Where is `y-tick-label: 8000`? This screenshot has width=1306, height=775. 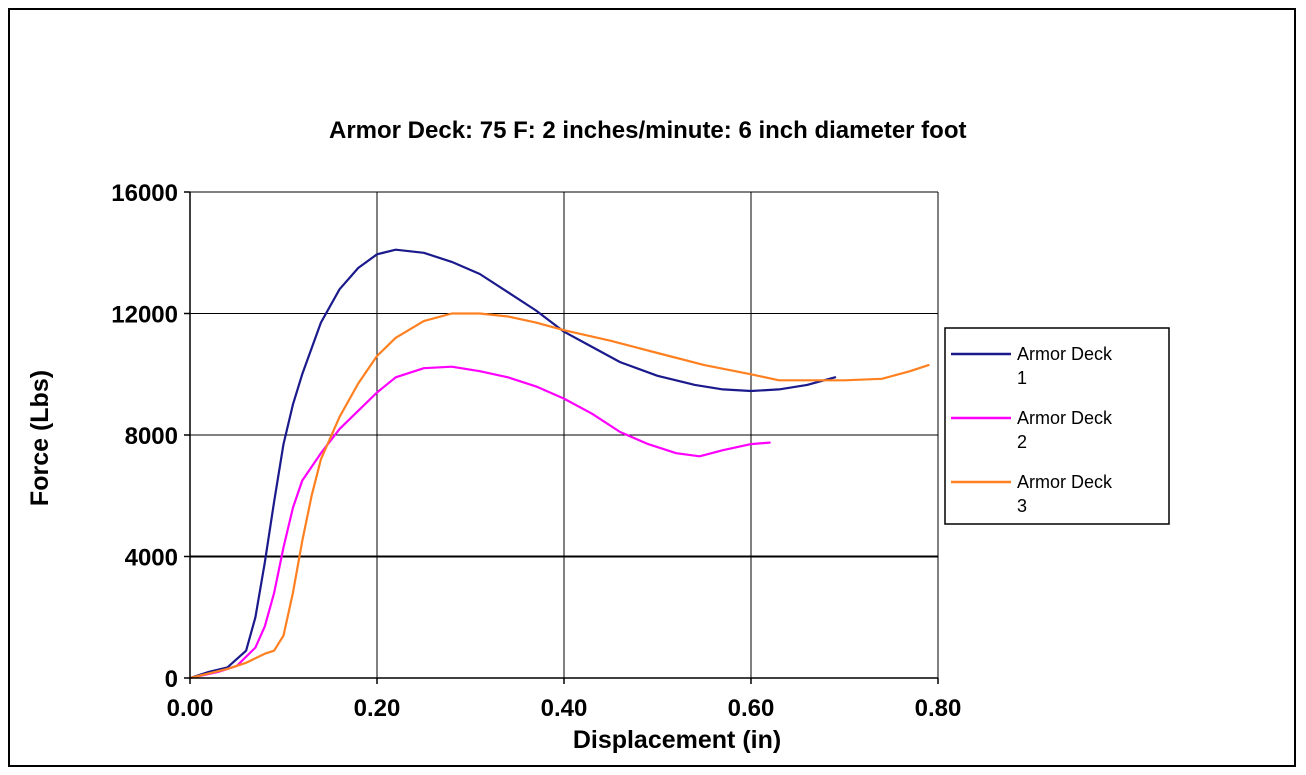 y-tick-label: 8000 is located at coordinates (151, 436).